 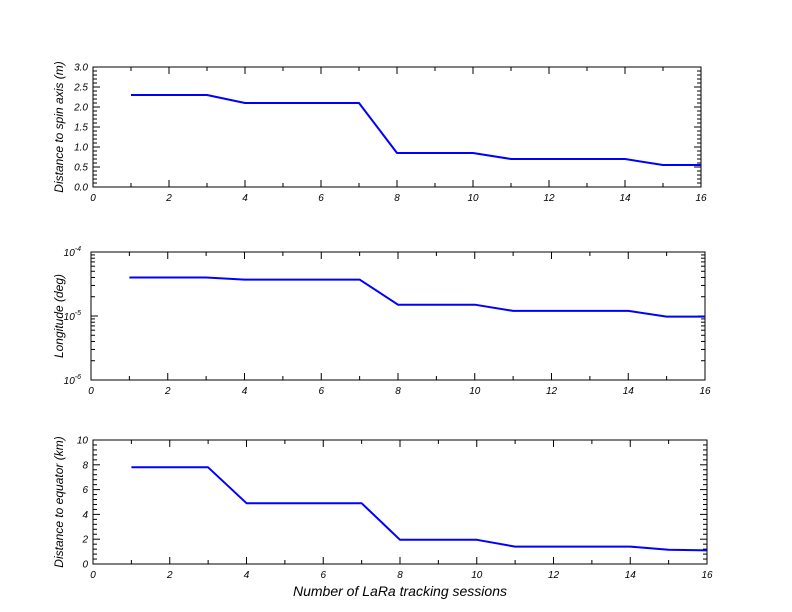 What do you see at coordinates (81, 168) in the screenshot?
I see `y-tick-label: 0.5` at bounding box center [81, 168].